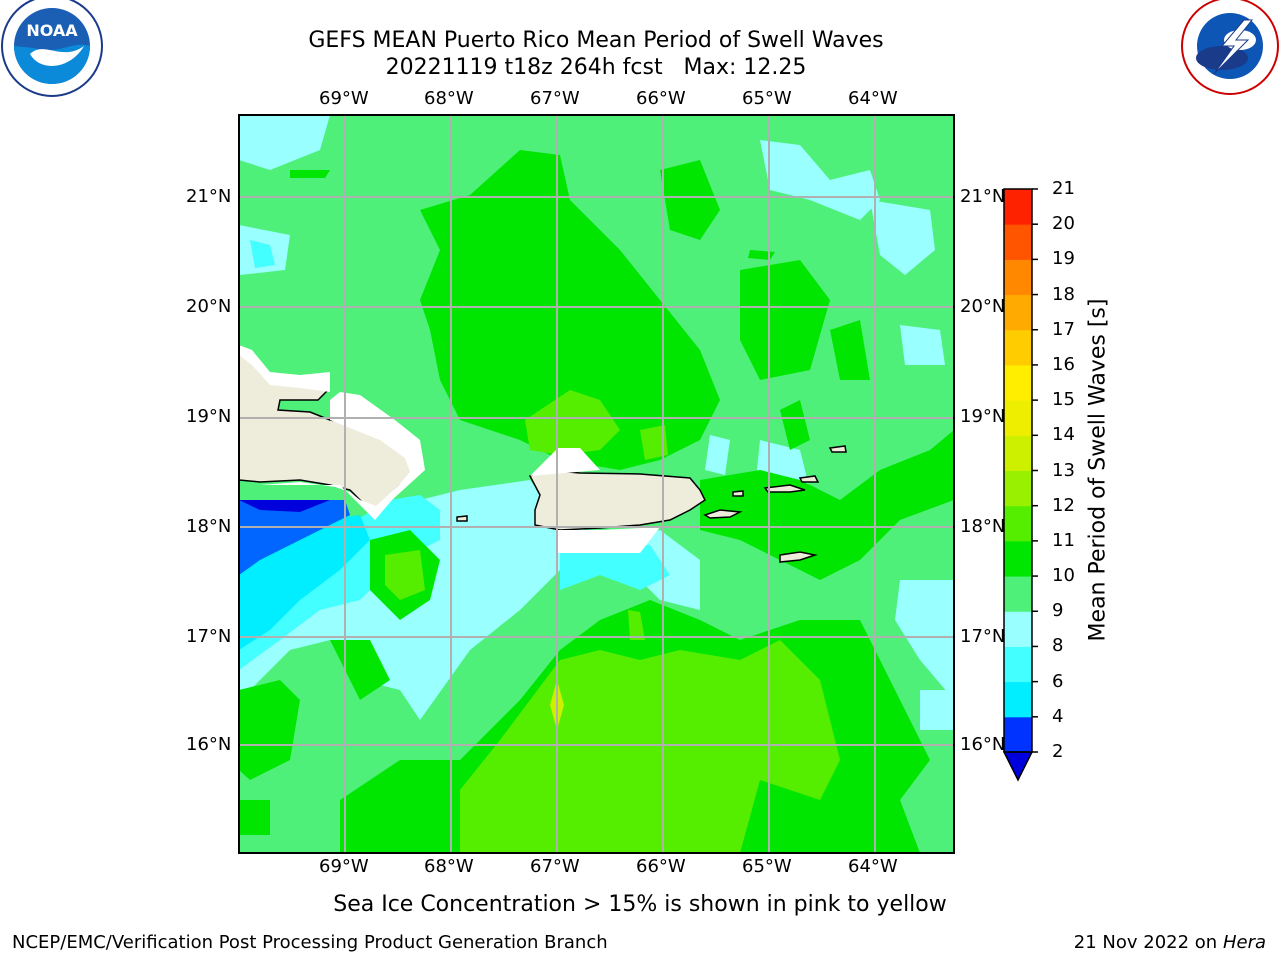 The image size is (1280, 960). Describe the element at coordinates (209, 636) in the screenshot. I see `lat-label-left: 17°N` at that location.